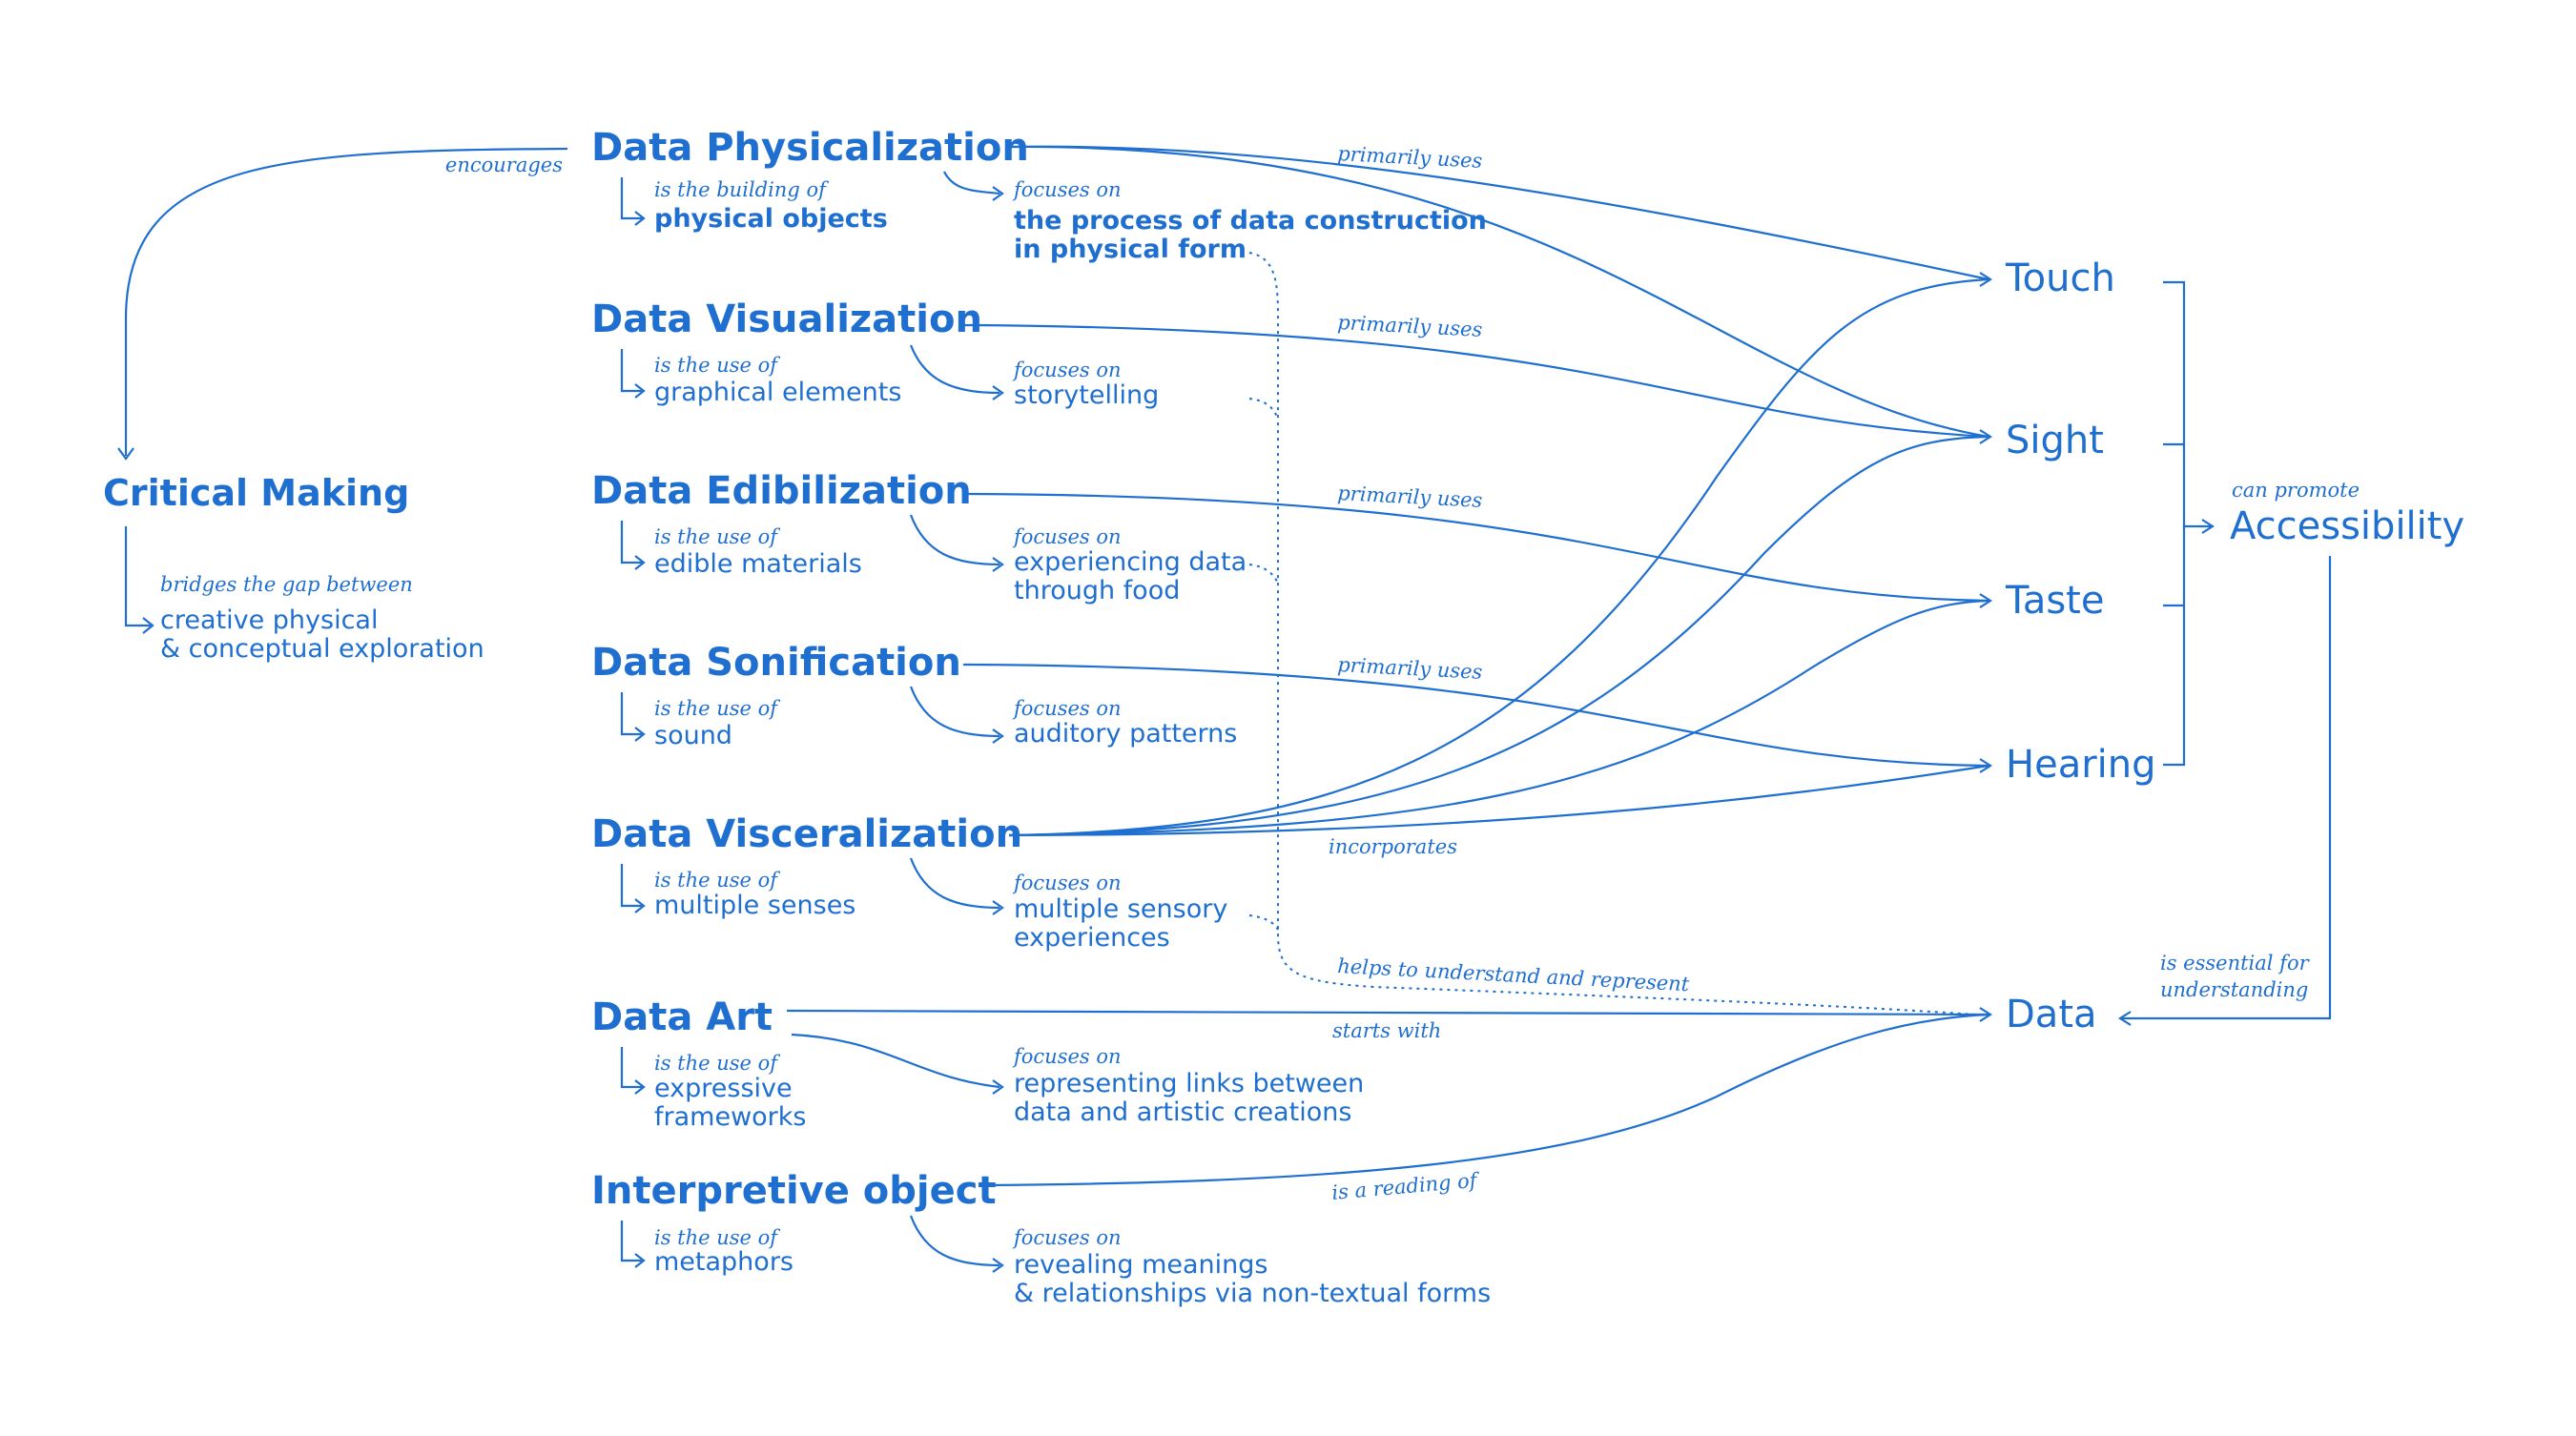  I want to click on encourages-edge, so click(346, 301).